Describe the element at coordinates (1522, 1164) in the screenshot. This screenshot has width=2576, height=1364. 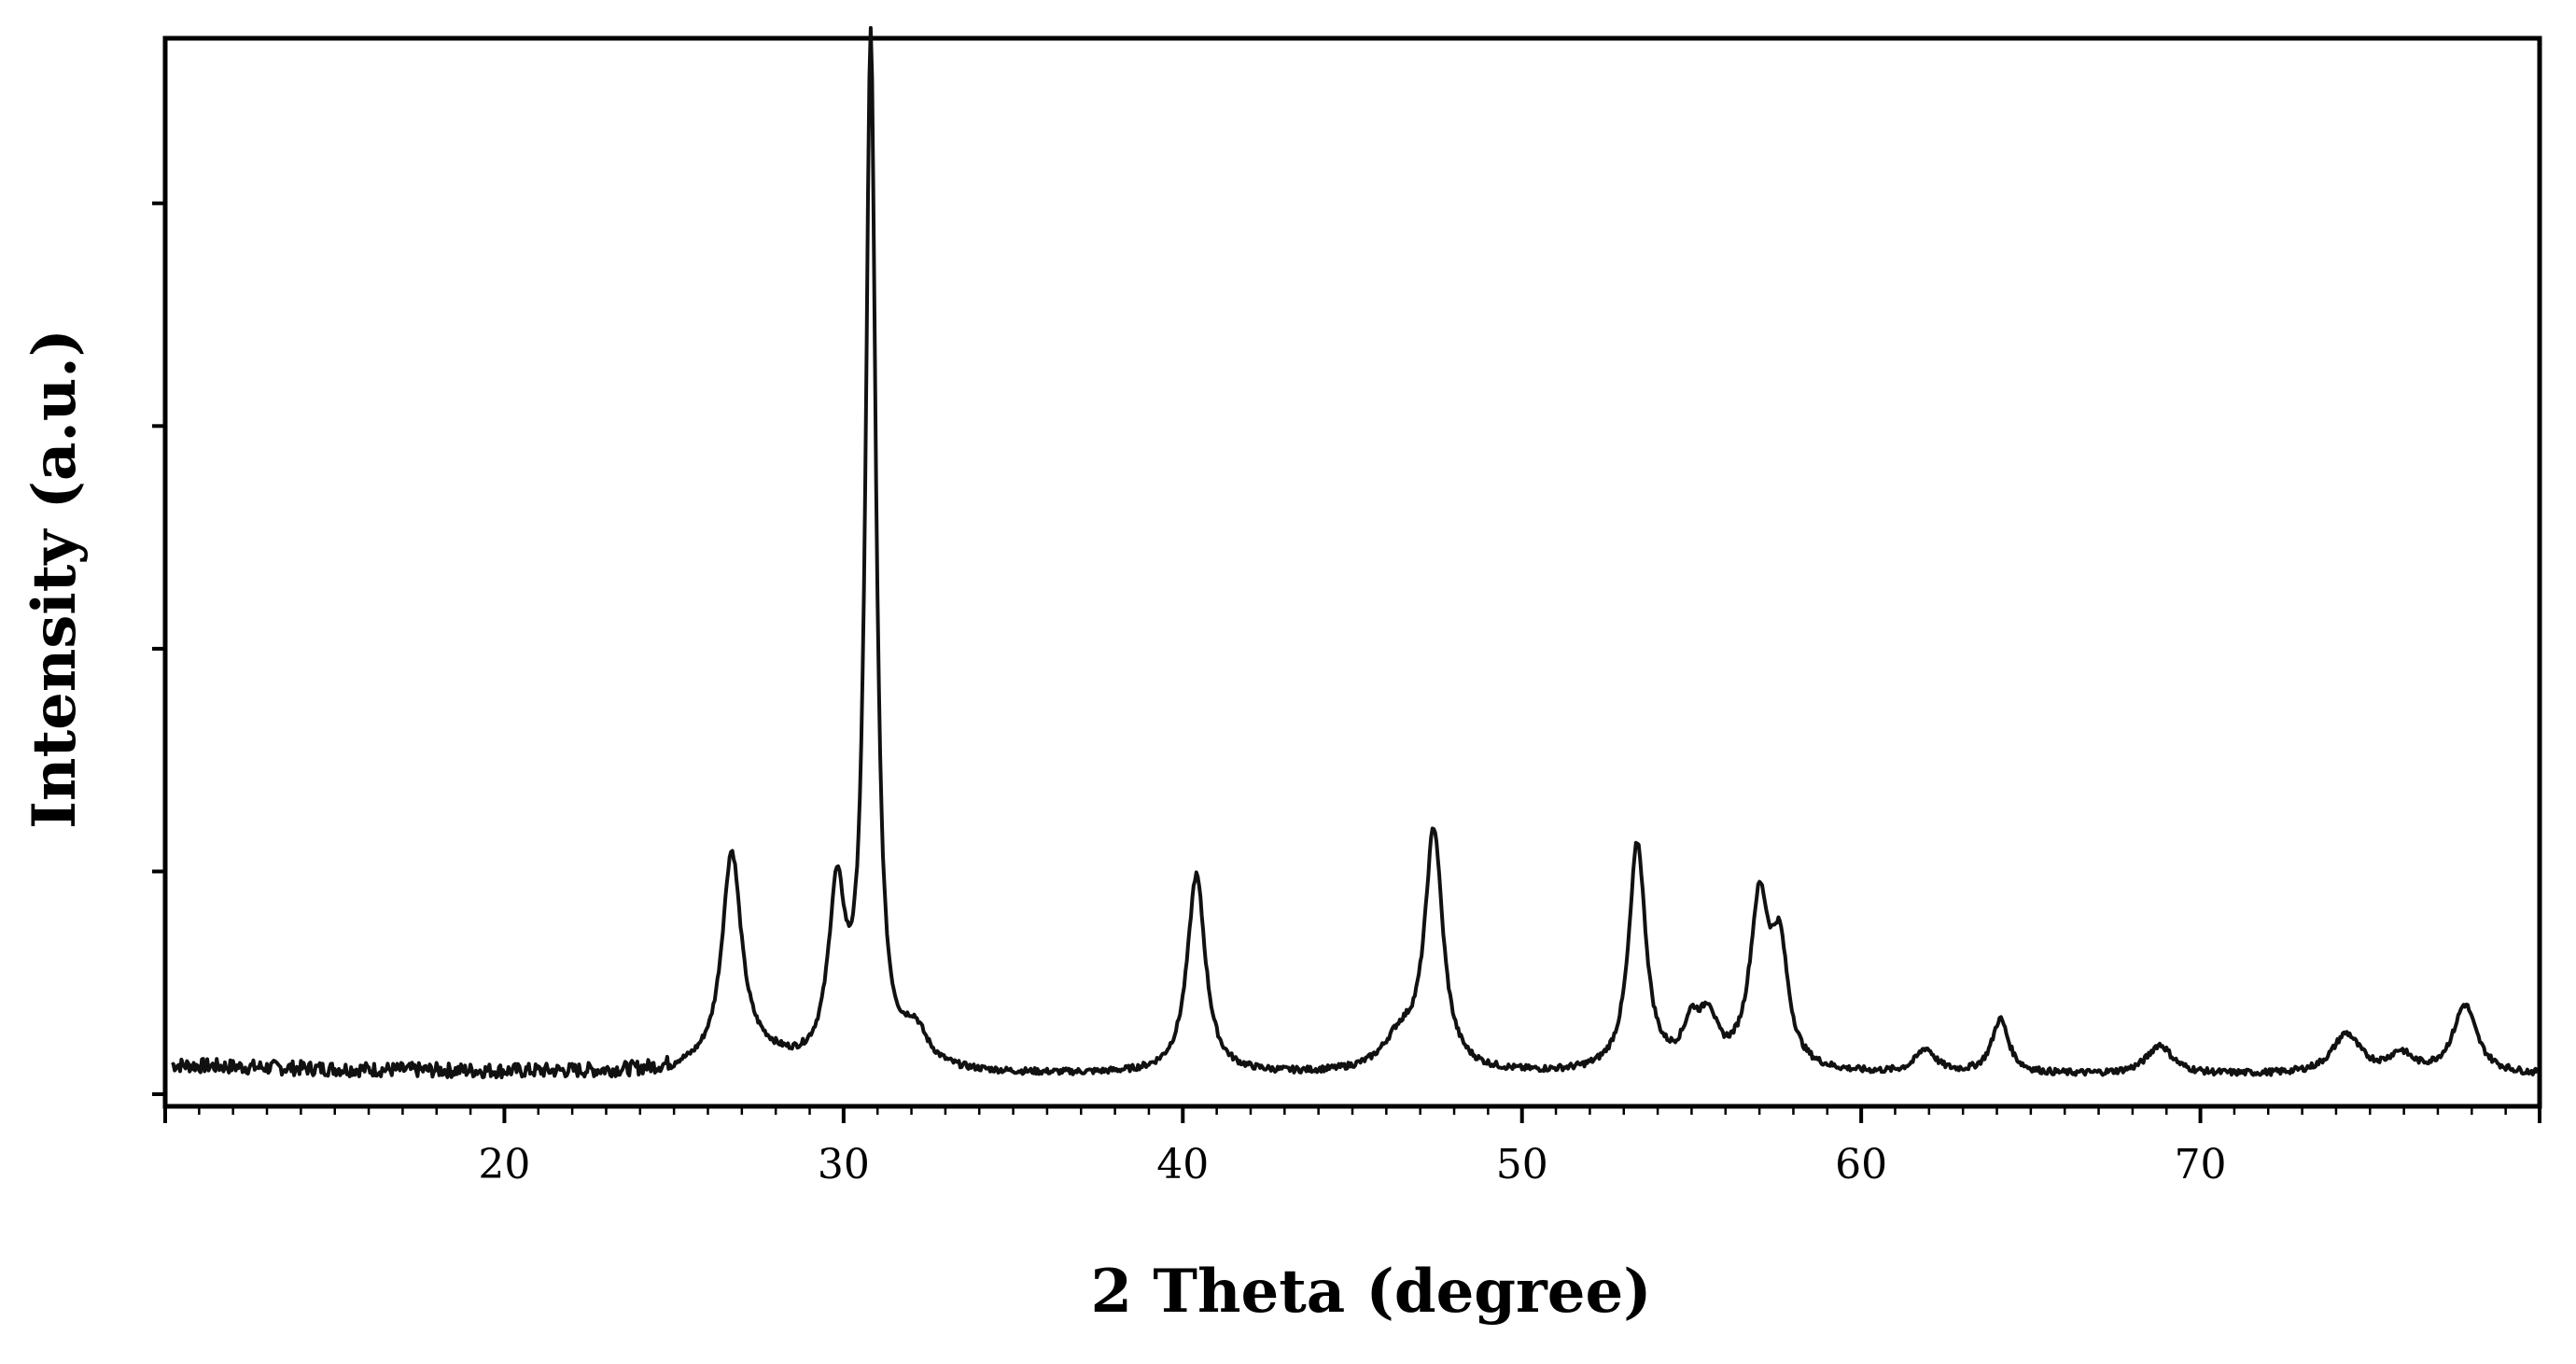
I see `x-tick-label-50: 50` at that location.